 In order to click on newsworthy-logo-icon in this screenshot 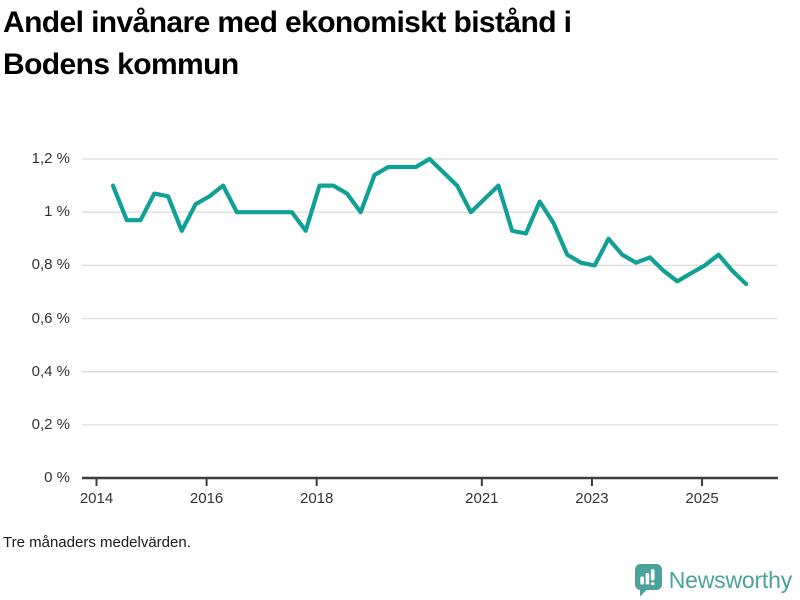, I will do `click(648, 579)`.